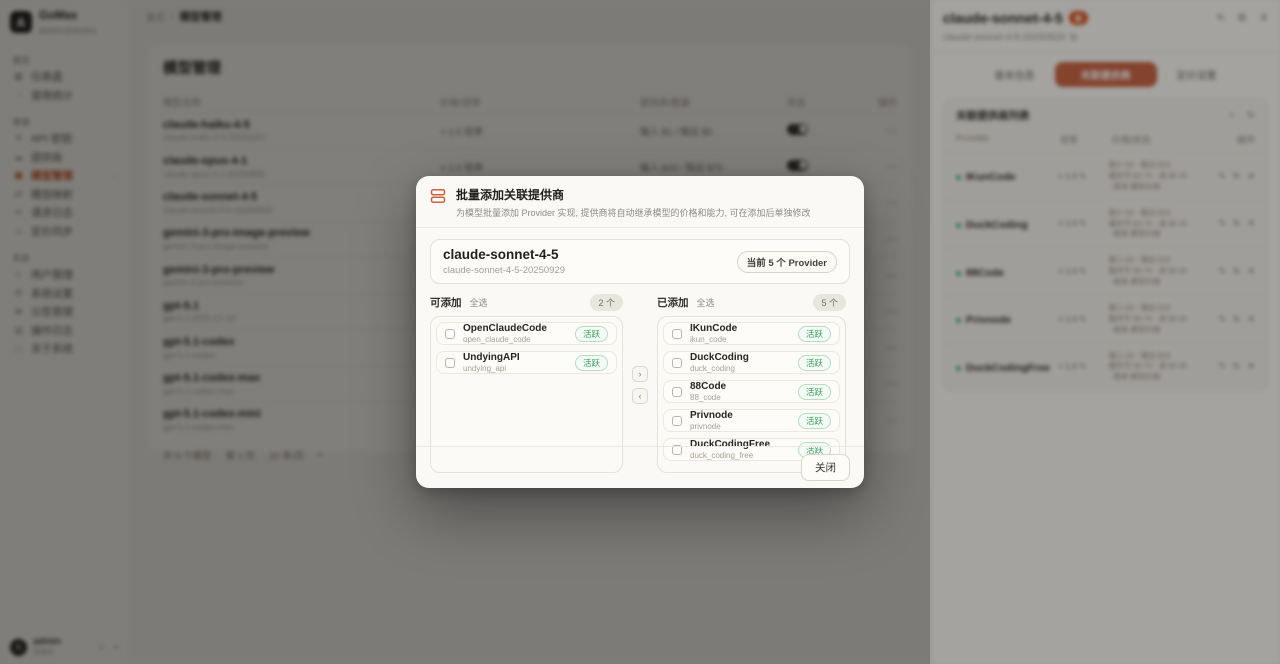 The width and height of the screenshot is (1280, 664). What do you see at coordinates (64, 349) in the screenshot?
I see `sidebar-item-about: ⓘ 关于系统` at bounding box center [64, 349].